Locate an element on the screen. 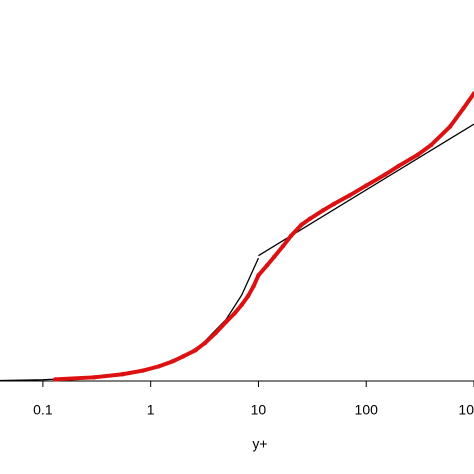  x-tick-label: 1 is located at coordinates (151, 410).